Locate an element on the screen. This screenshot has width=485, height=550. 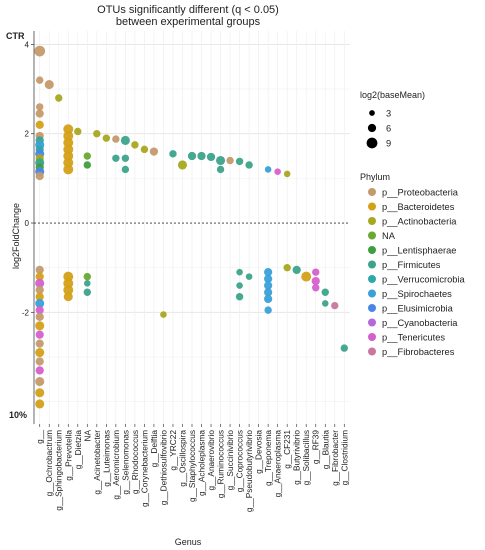
x-tick-label: g__Ochrobactrum is located at coordinates (49, 463).